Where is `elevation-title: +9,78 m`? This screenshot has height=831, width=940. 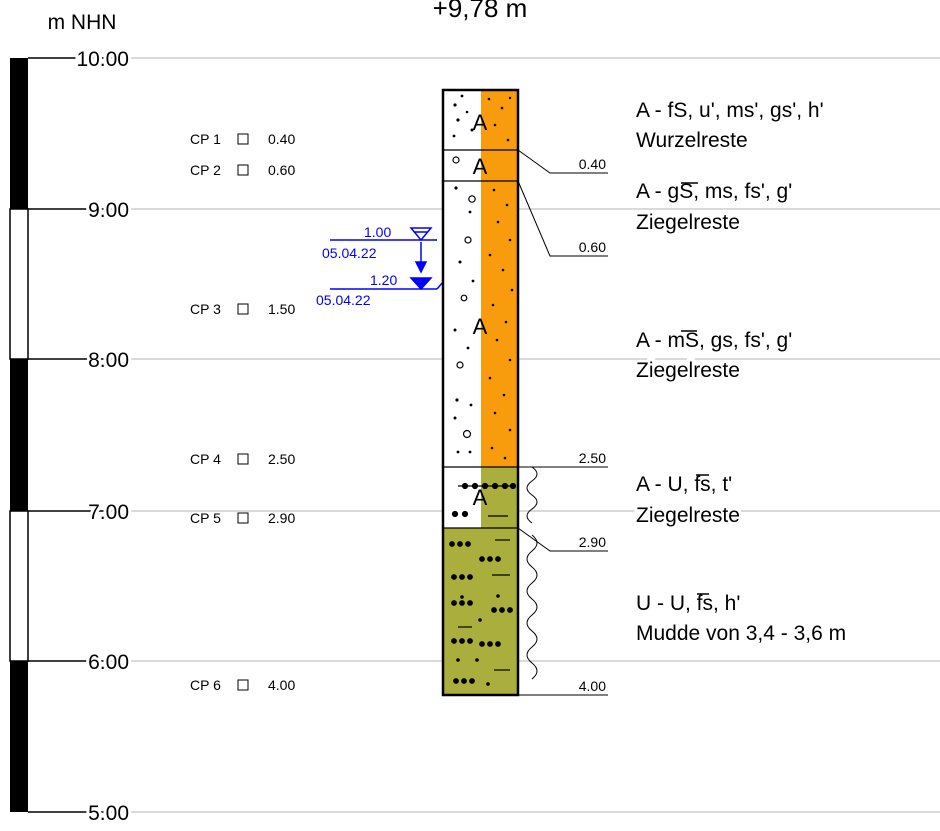 elevation-title: +9,78 m is located at coordinates (480, 11).